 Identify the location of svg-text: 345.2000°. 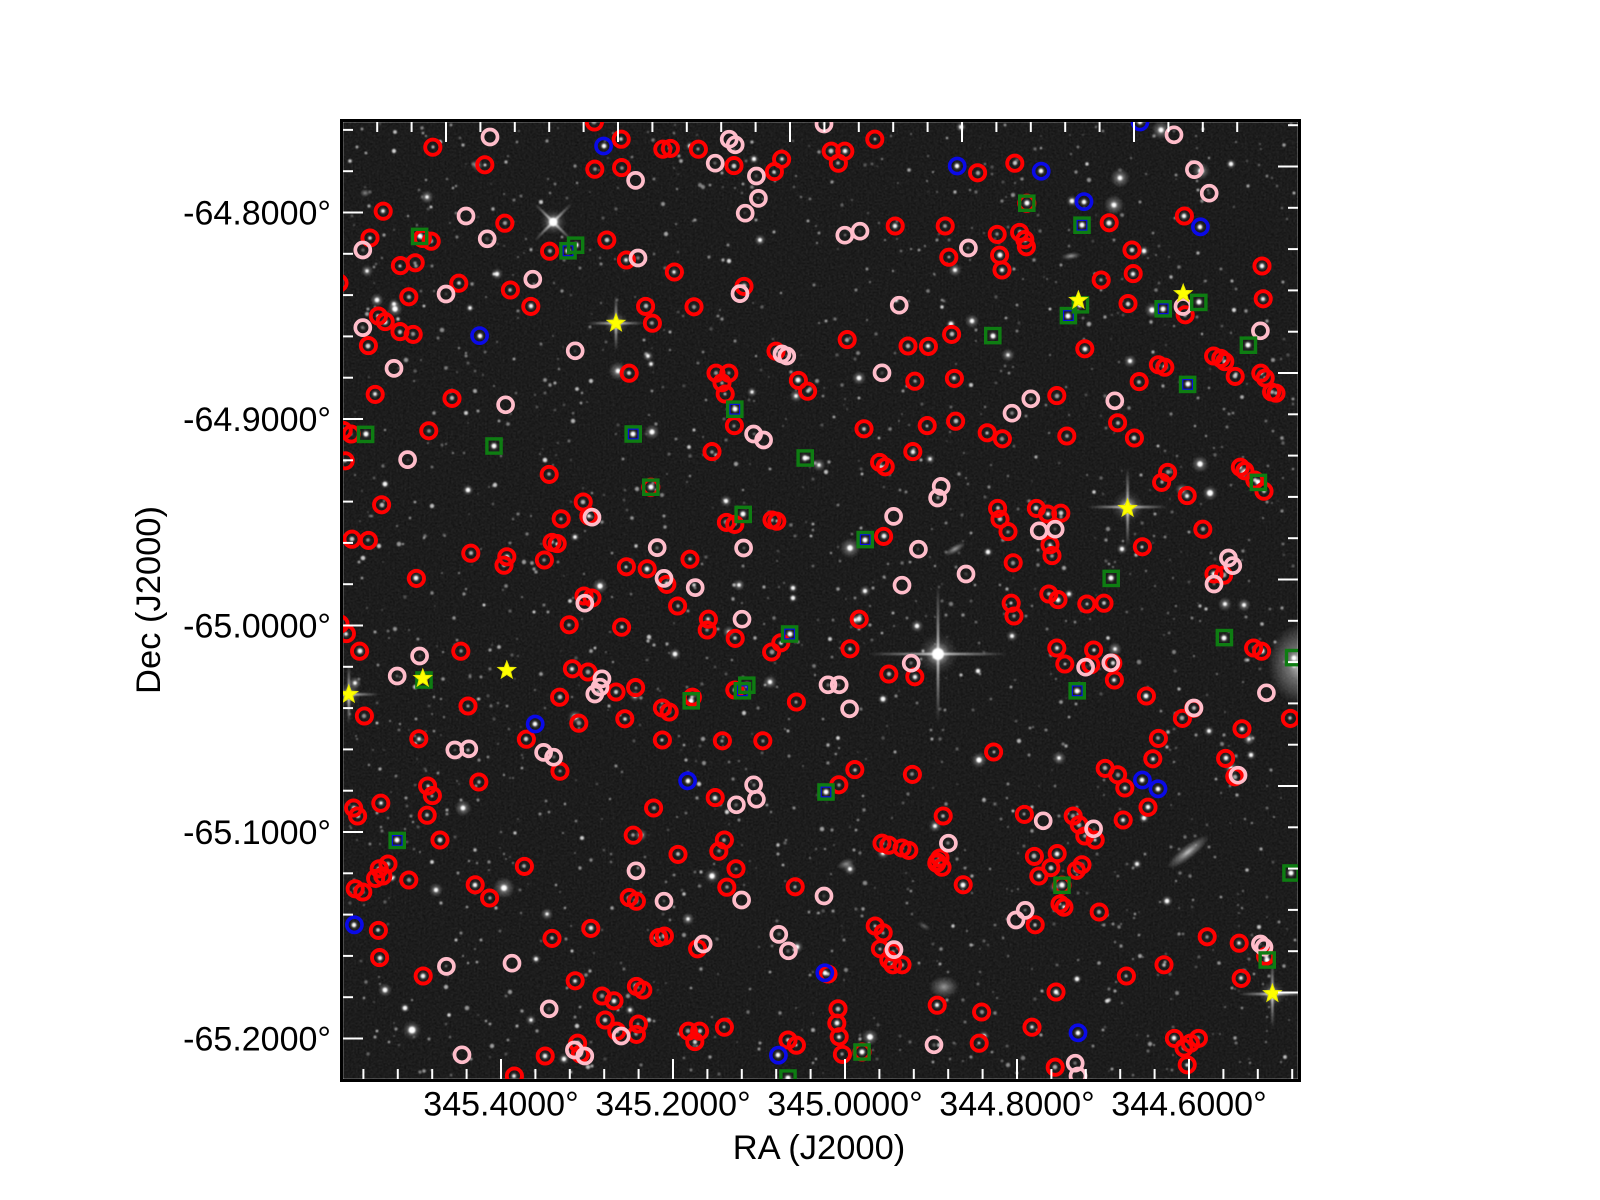
(672, 1105).